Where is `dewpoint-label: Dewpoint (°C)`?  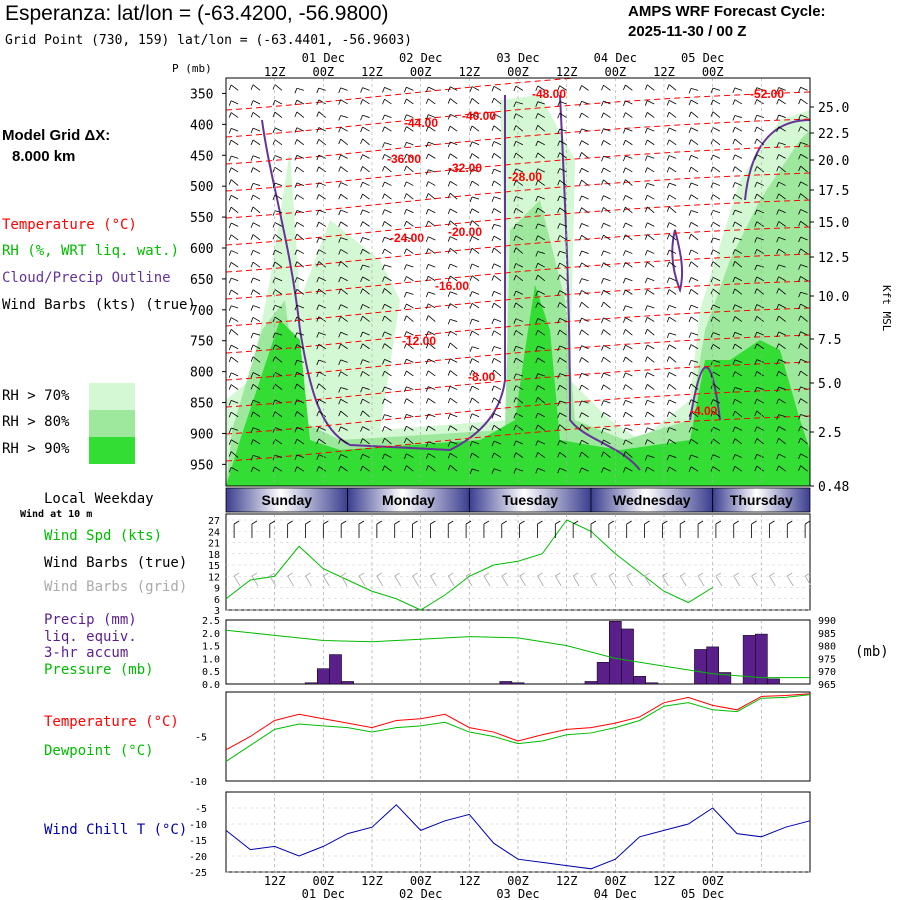 dewpoint-label: Dewpoint (°C) is located at coordinates (99, 751).